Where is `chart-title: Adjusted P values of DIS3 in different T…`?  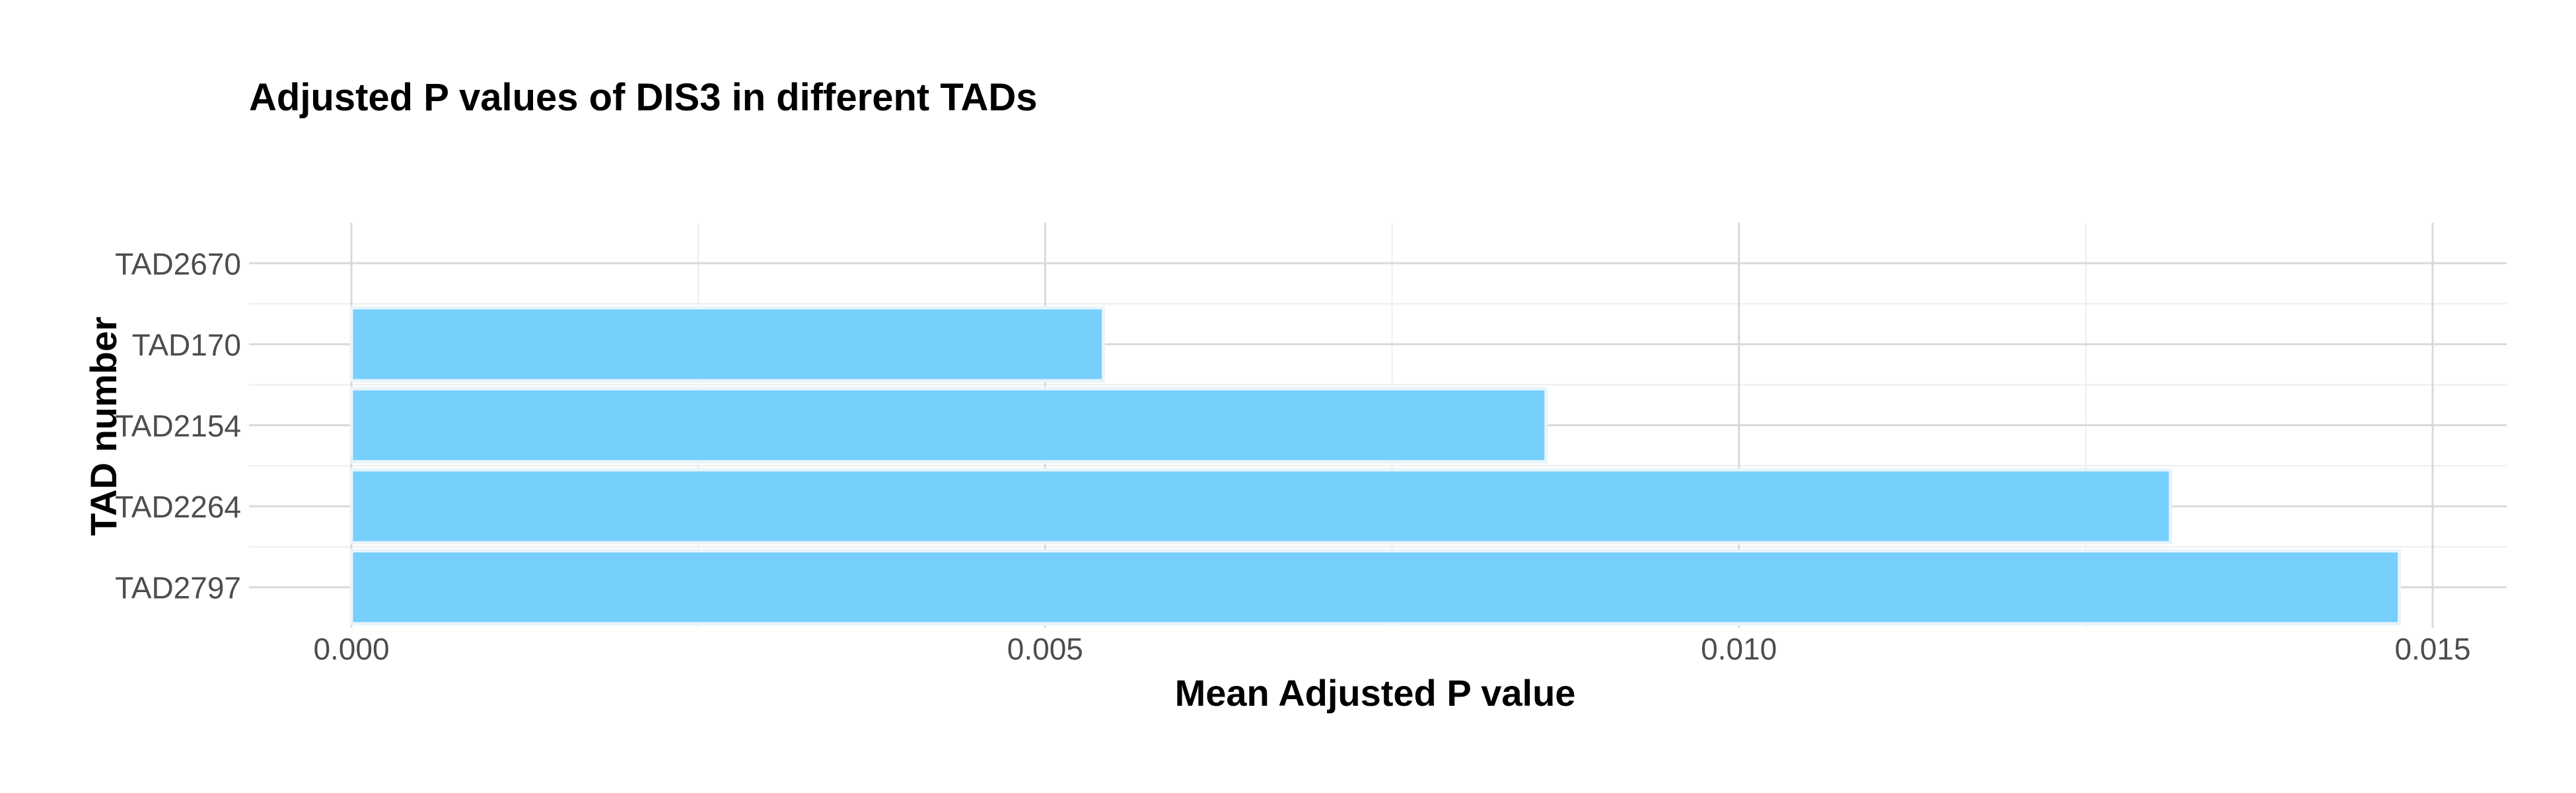 chart-title: Adjusted P values of DIS3 in different T… is located at coordinates (644, 97).